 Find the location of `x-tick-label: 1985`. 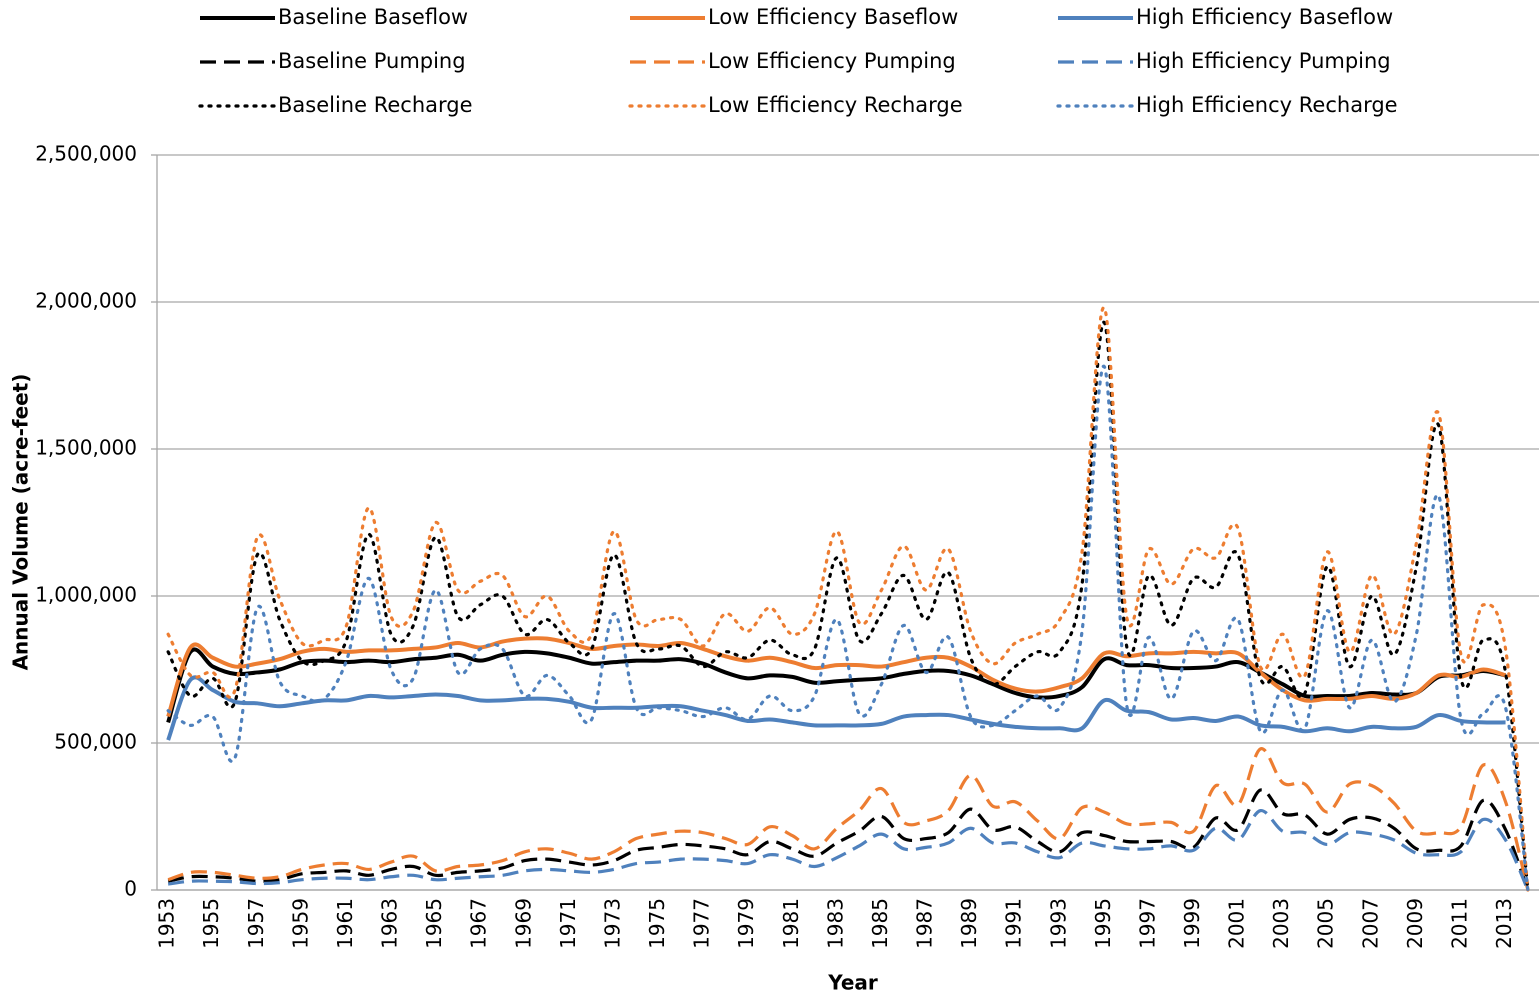

x-tick-label: 1985 is located at coordinates (880, 923).